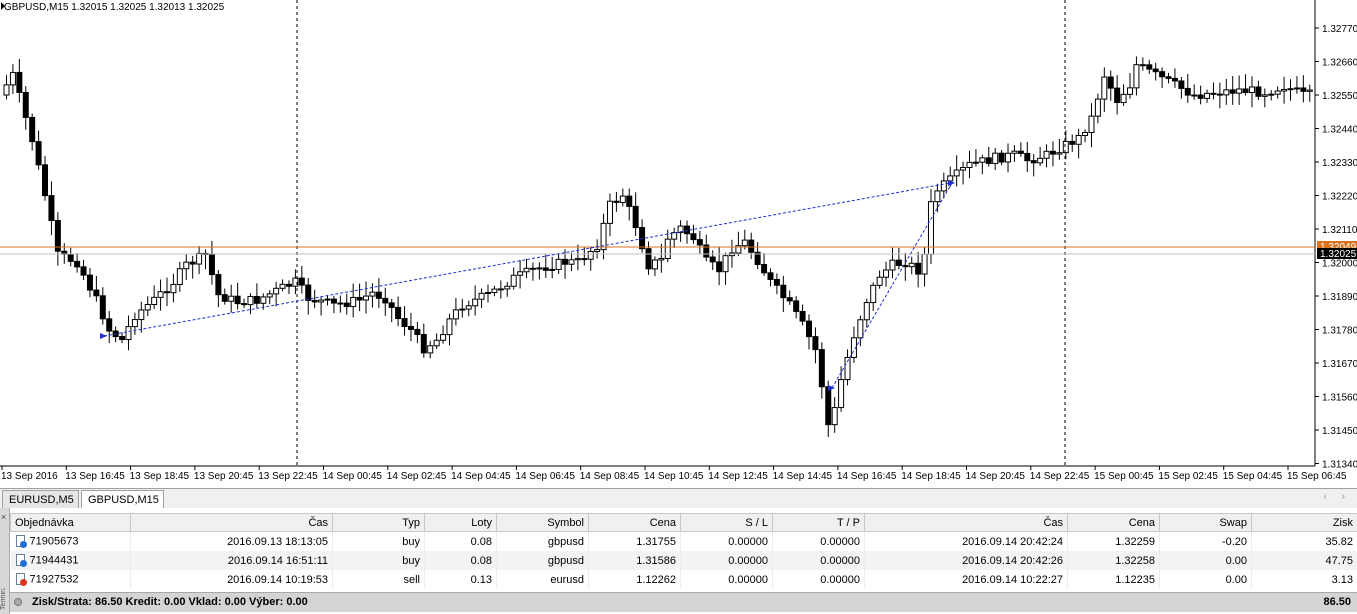 This screenshot has height=614, width=1357. I want to click on buy-order-icon, so click(21, 560).